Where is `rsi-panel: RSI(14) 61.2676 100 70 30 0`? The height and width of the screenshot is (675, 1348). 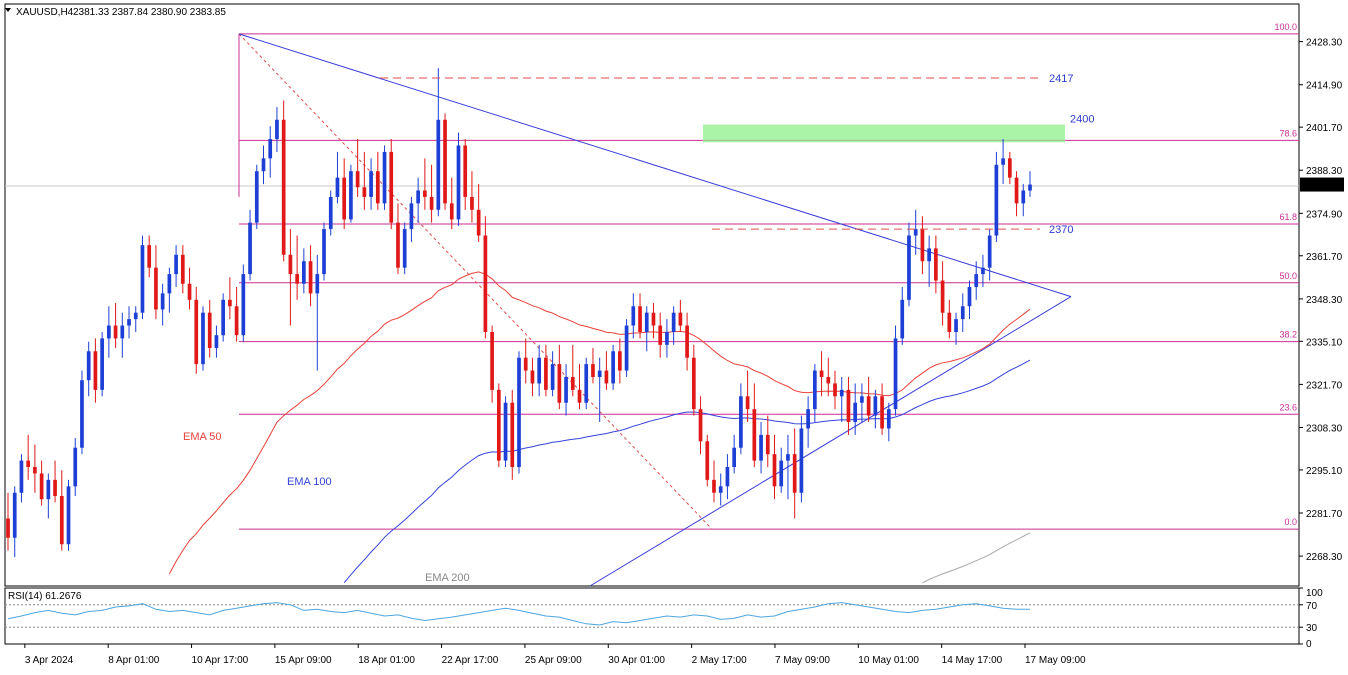
rsi-panel: RSI(14) 61.2676 100 70 30 0 is located at coordinates (664, 618).